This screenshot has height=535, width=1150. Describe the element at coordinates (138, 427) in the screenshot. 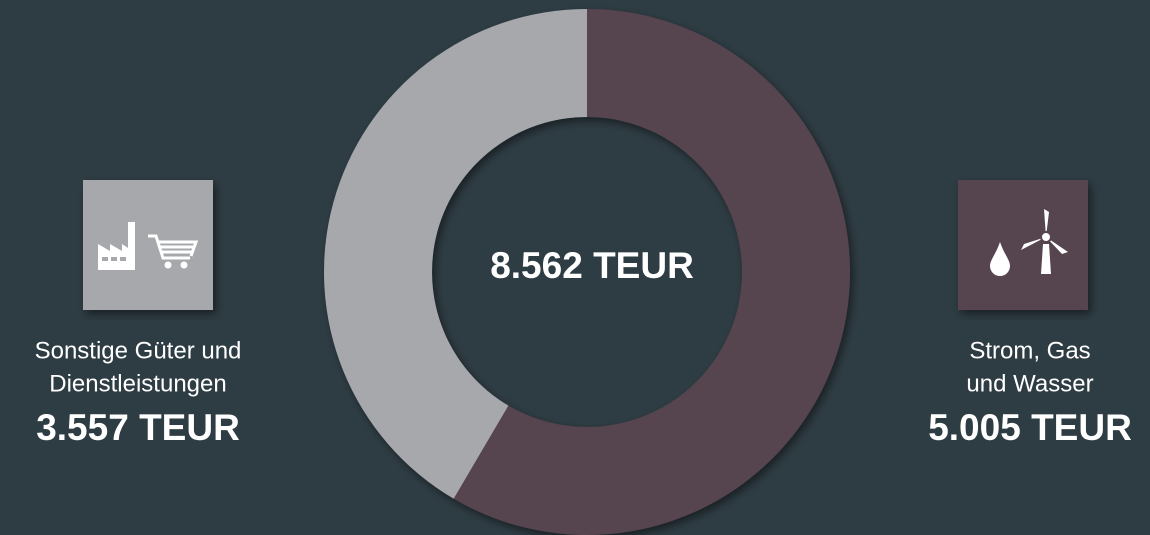

I see `value-label: 3.557 TEUR` at that location.